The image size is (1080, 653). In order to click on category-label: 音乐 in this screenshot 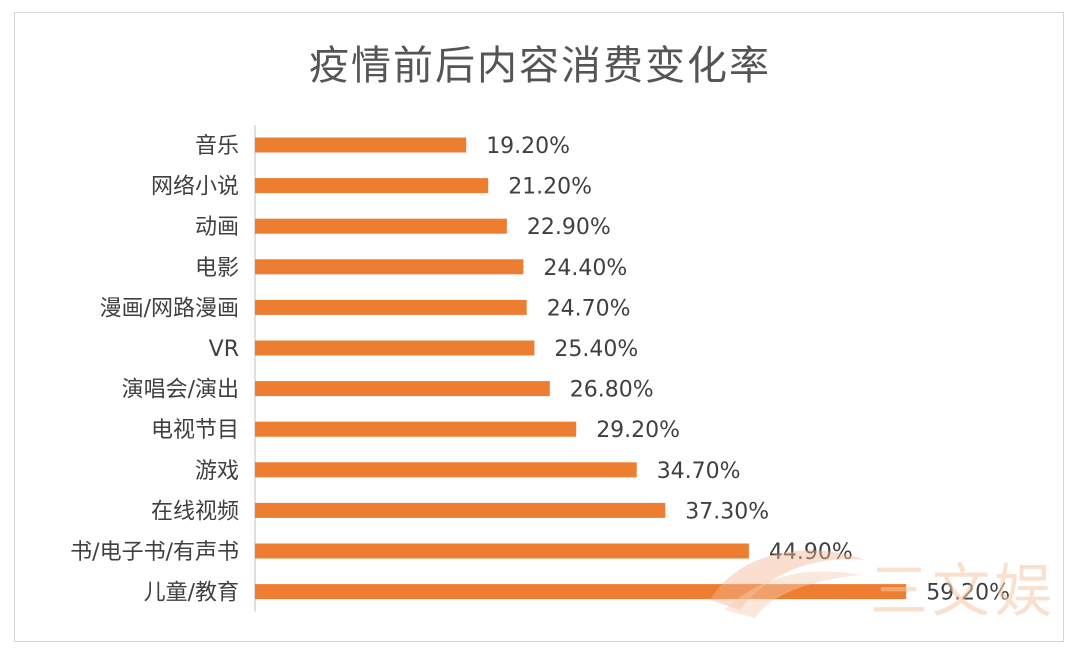, I will do `click(217, 146)`.